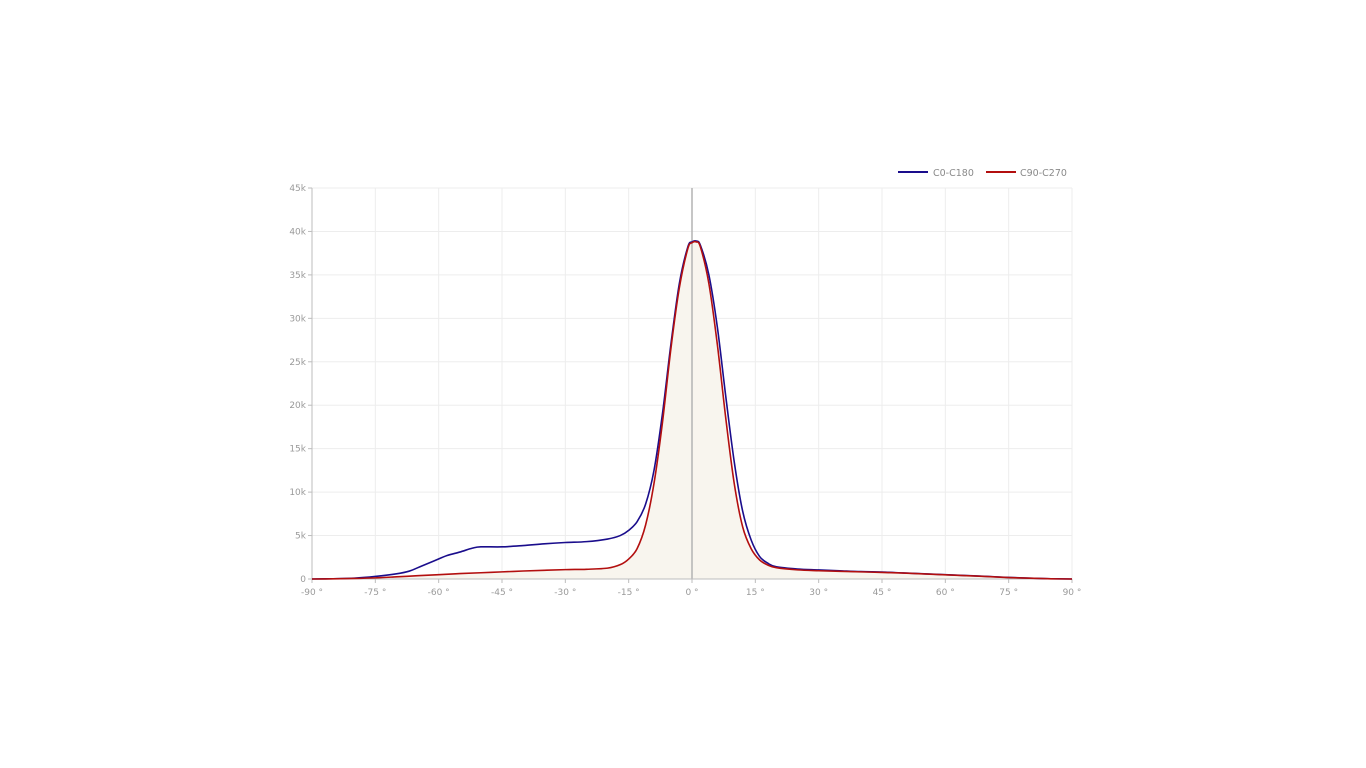  I want to click on x-tick-label: 30 °, so click(818, 593).